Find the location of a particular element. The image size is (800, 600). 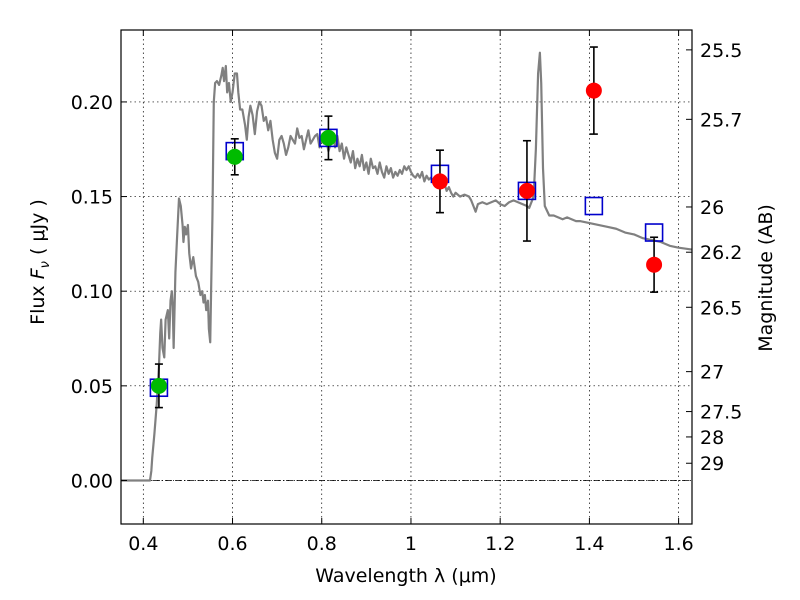

right-tick-label-0: 25.5 is located at coordinates (721, 51).